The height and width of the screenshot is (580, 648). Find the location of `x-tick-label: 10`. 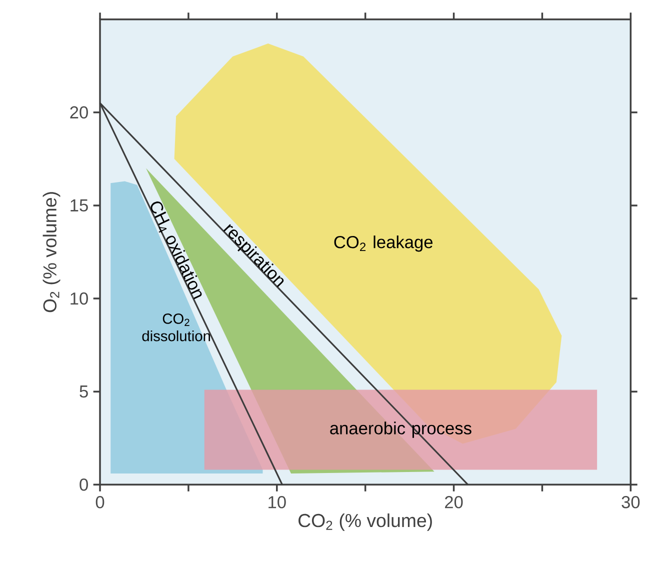

x-tick-label: 10 is located at coordinates (277, 502).